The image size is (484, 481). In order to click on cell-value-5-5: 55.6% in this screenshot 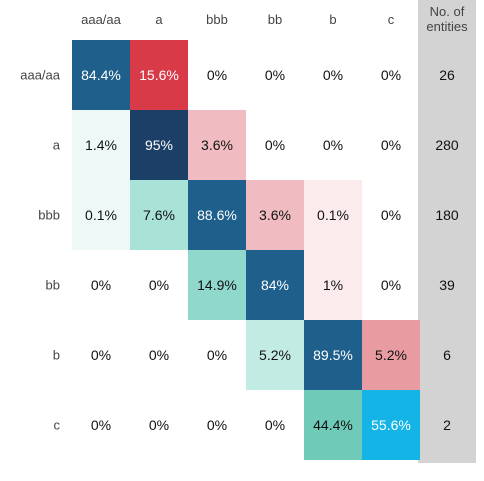, I will do `click(391, 425)`.